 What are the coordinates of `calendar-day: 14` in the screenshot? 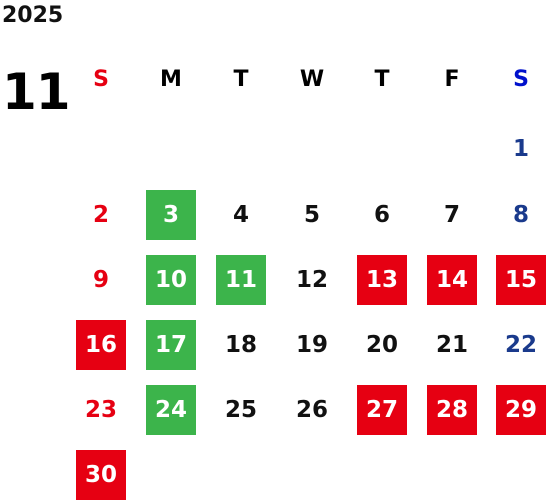 It's located at (452, 280).